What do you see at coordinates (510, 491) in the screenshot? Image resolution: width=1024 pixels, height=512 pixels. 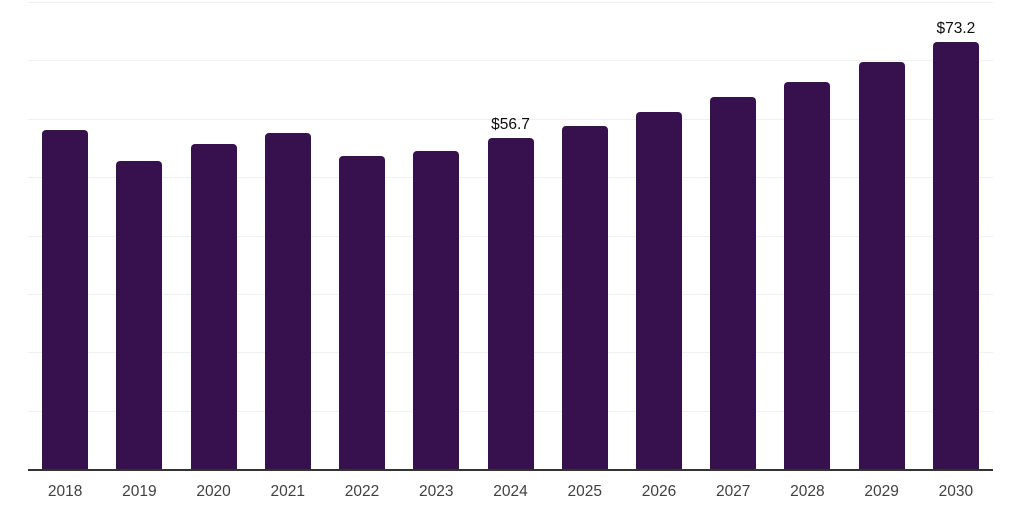 I see `x-axis-label-2024: 2024` at bounding box center [510, 491].